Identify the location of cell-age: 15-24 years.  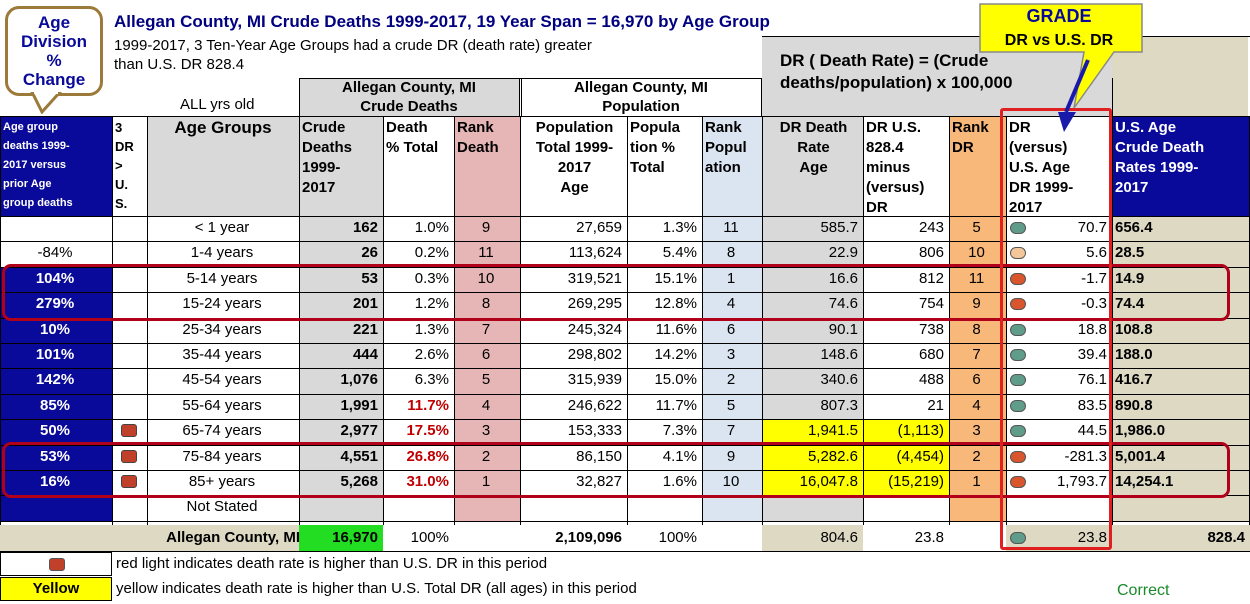
(222, 304).